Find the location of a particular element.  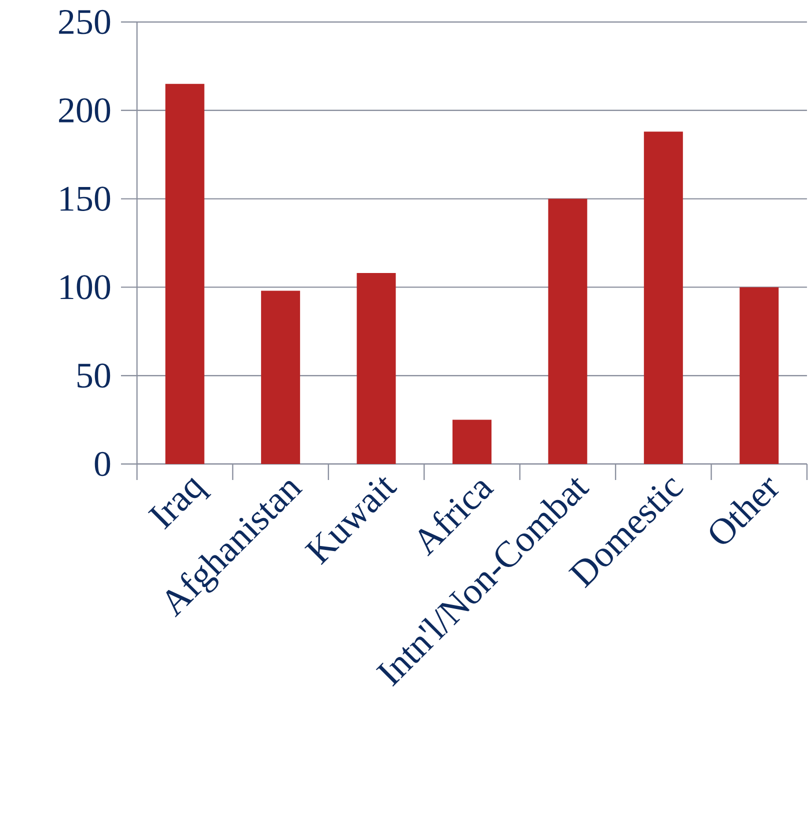

y-tick-label: 100 is located at coordinates (85, 287).